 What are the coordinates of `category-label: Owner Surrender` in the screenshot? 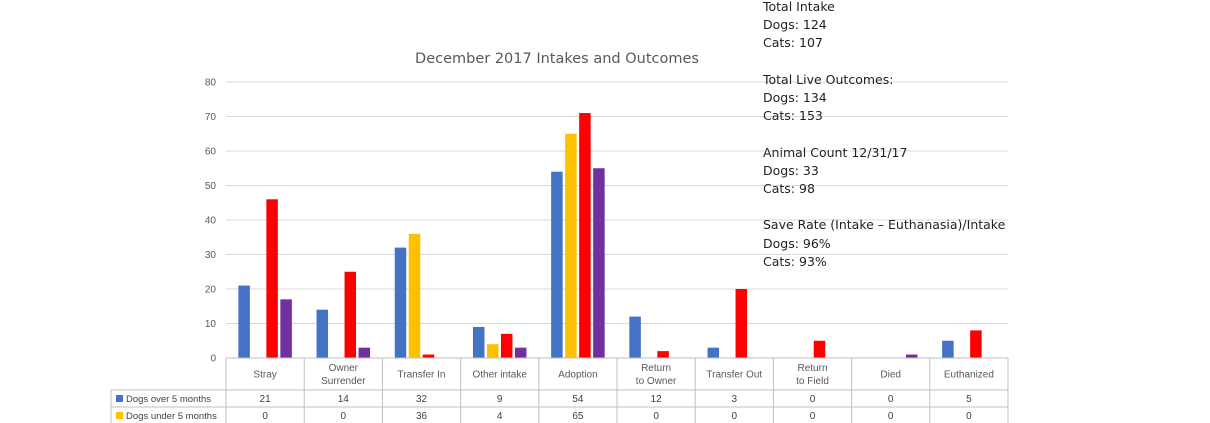 It's located at (343, 375).